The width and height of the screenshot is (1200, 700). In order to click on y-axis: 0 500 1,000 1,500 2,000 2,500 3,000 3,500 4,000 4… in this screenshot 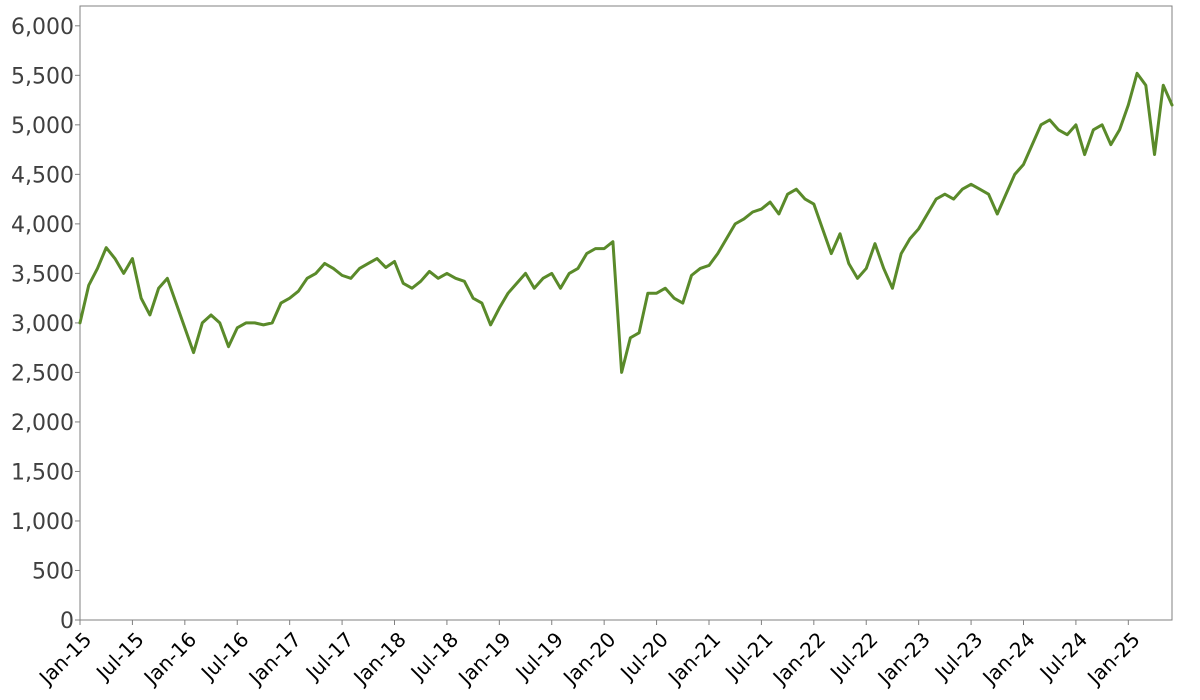, I will do `click(45, 324)`.